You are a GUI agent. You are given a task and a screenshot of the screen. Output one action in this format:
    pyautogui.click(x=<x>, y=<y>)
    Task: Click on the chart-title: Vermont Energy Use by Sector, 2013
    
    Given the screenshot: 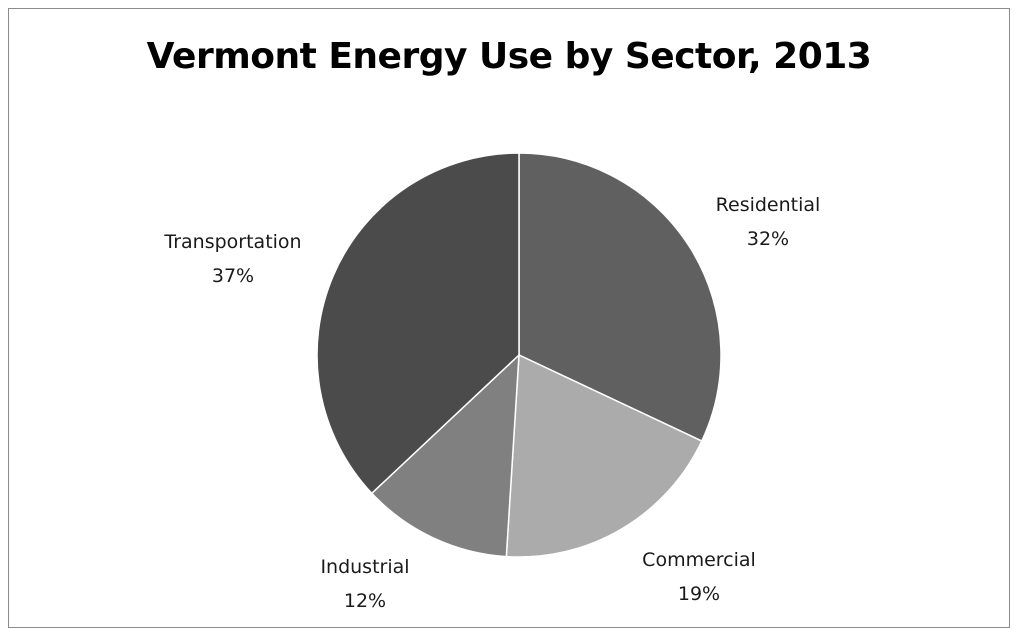 What is the action you would take?
    pyautogui.click(x=509, y=56)
    